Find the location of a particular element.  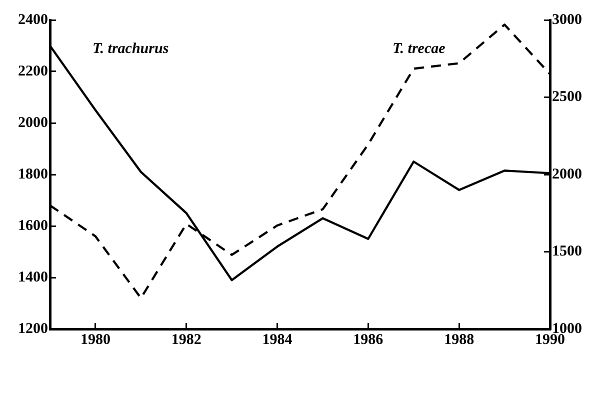

series-label: T. trachurus is located at coordinates (130, 49).